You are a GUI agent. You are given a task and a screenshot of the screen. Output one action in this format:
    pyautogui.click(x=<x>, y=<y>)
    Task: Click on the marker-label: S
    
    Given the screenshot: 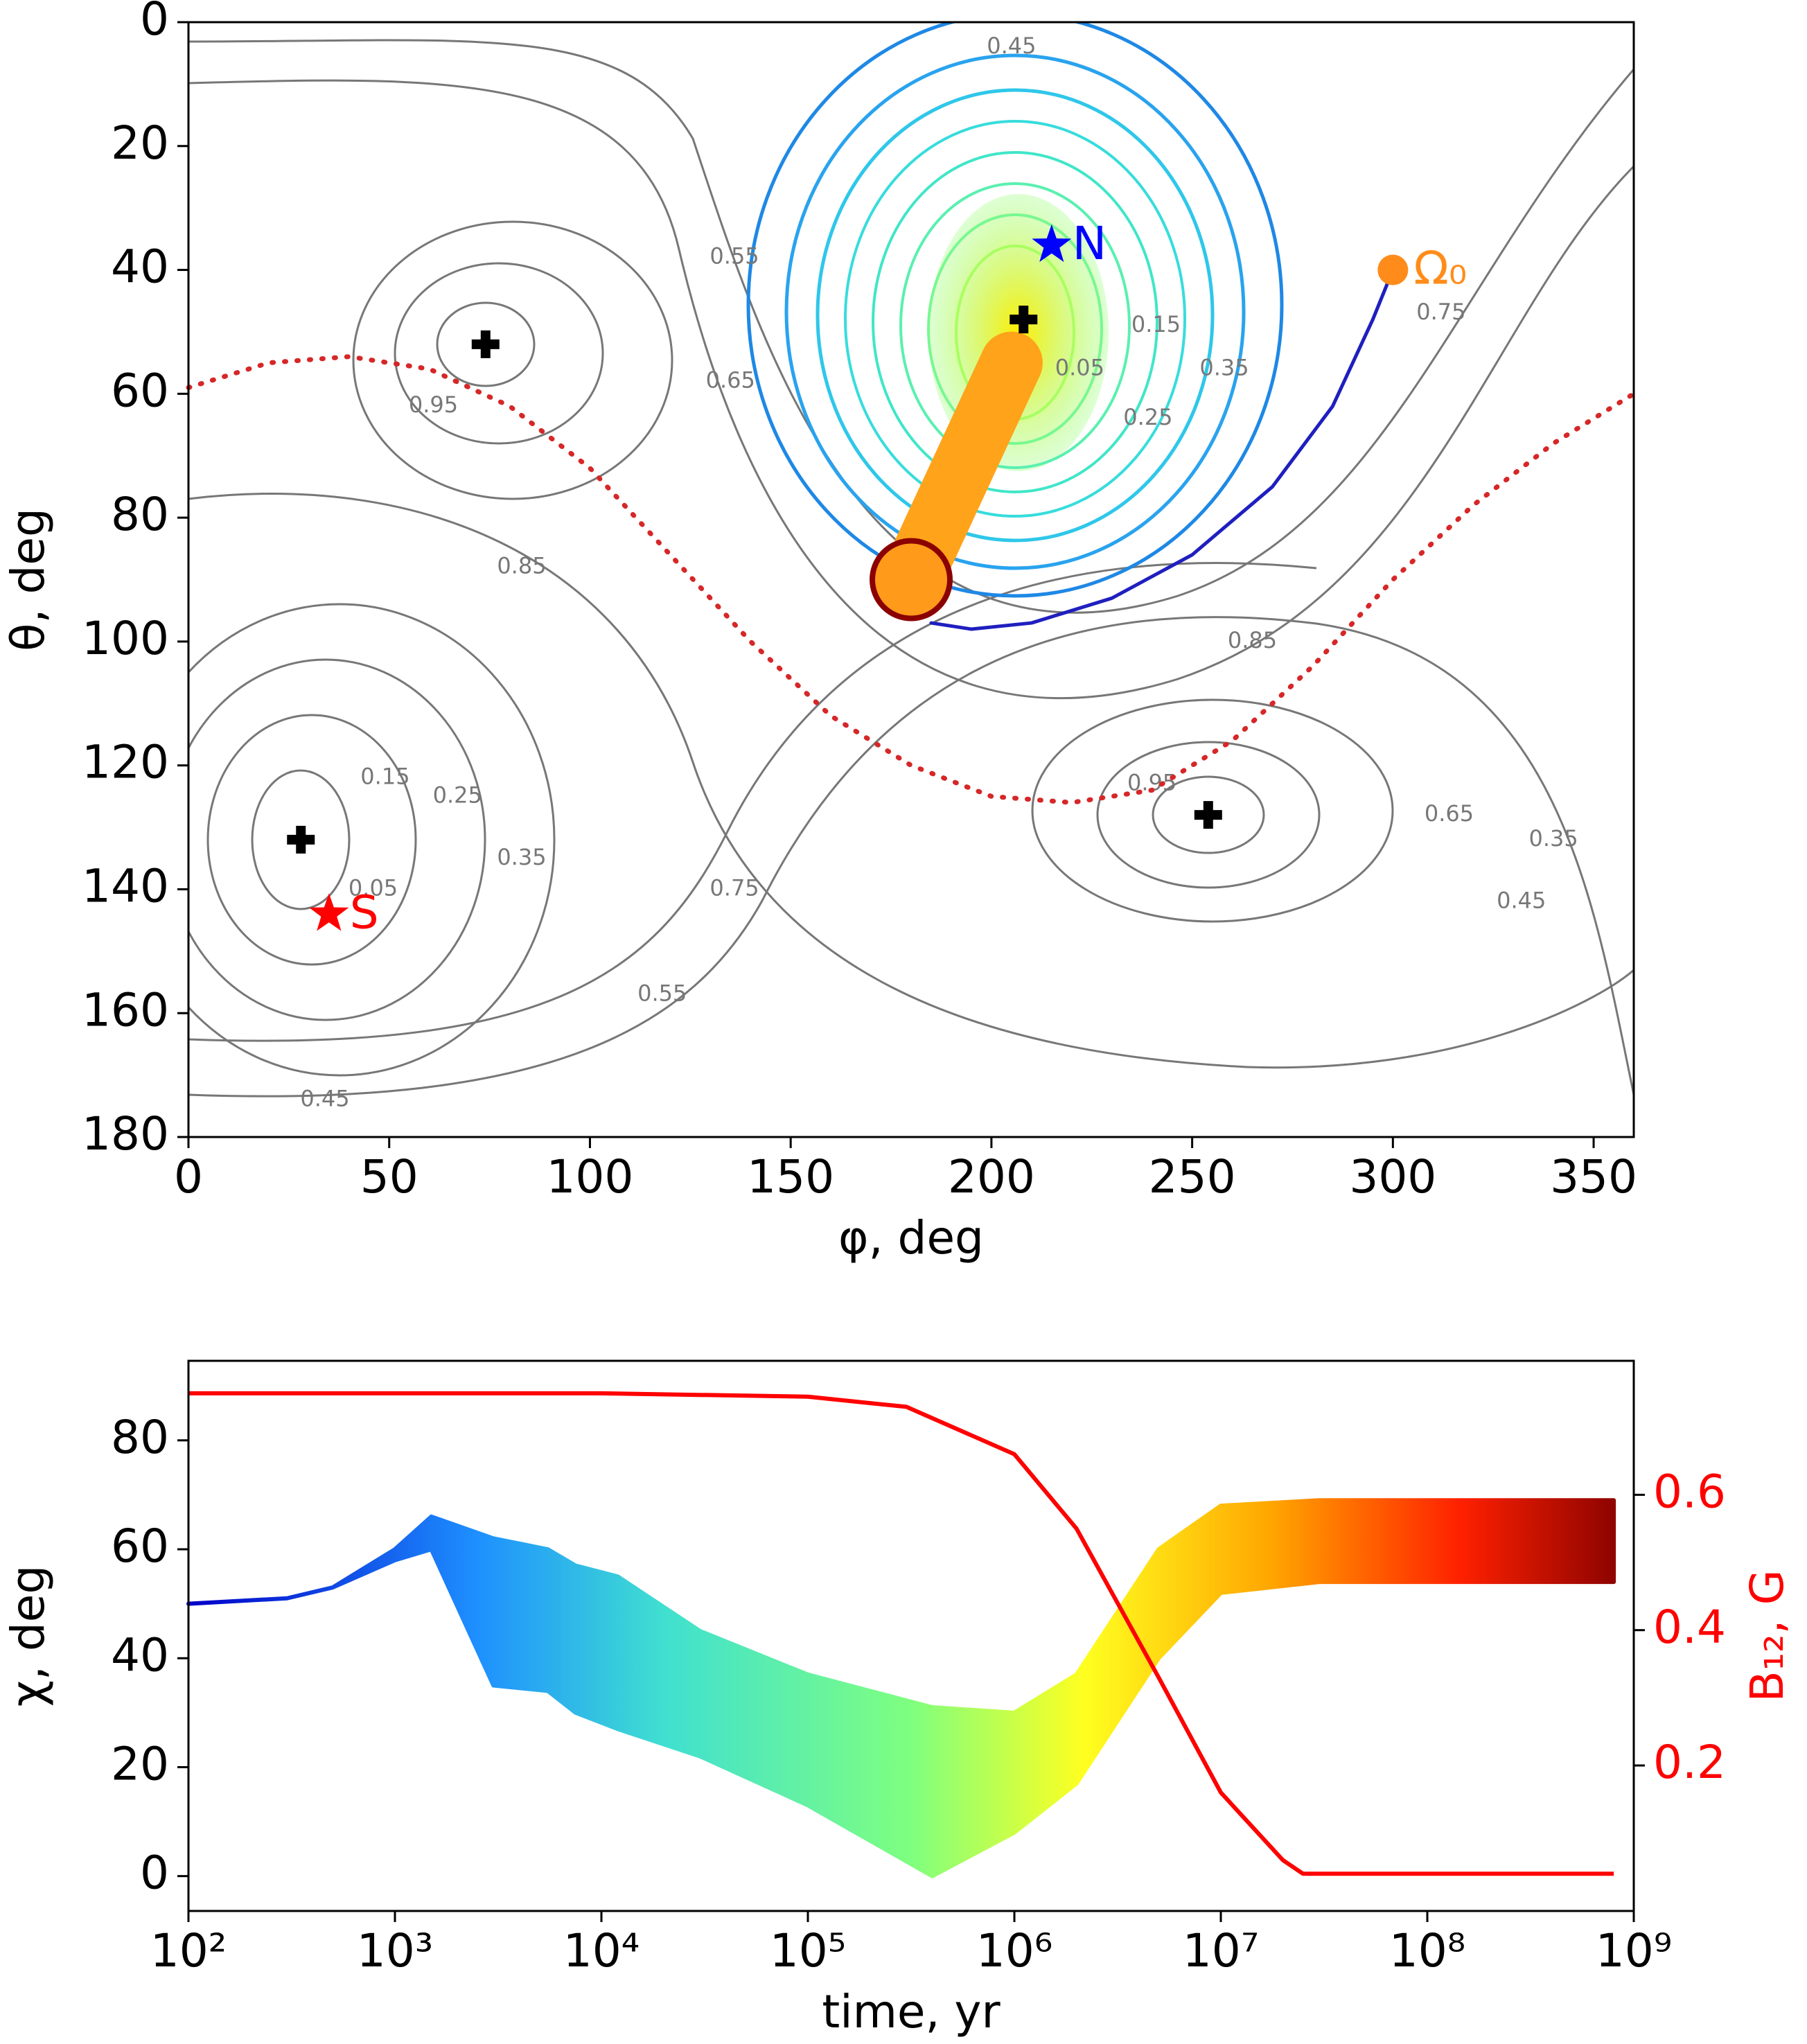 What is the action you would take?
    pyautogui.click(x=364, y=912)
    